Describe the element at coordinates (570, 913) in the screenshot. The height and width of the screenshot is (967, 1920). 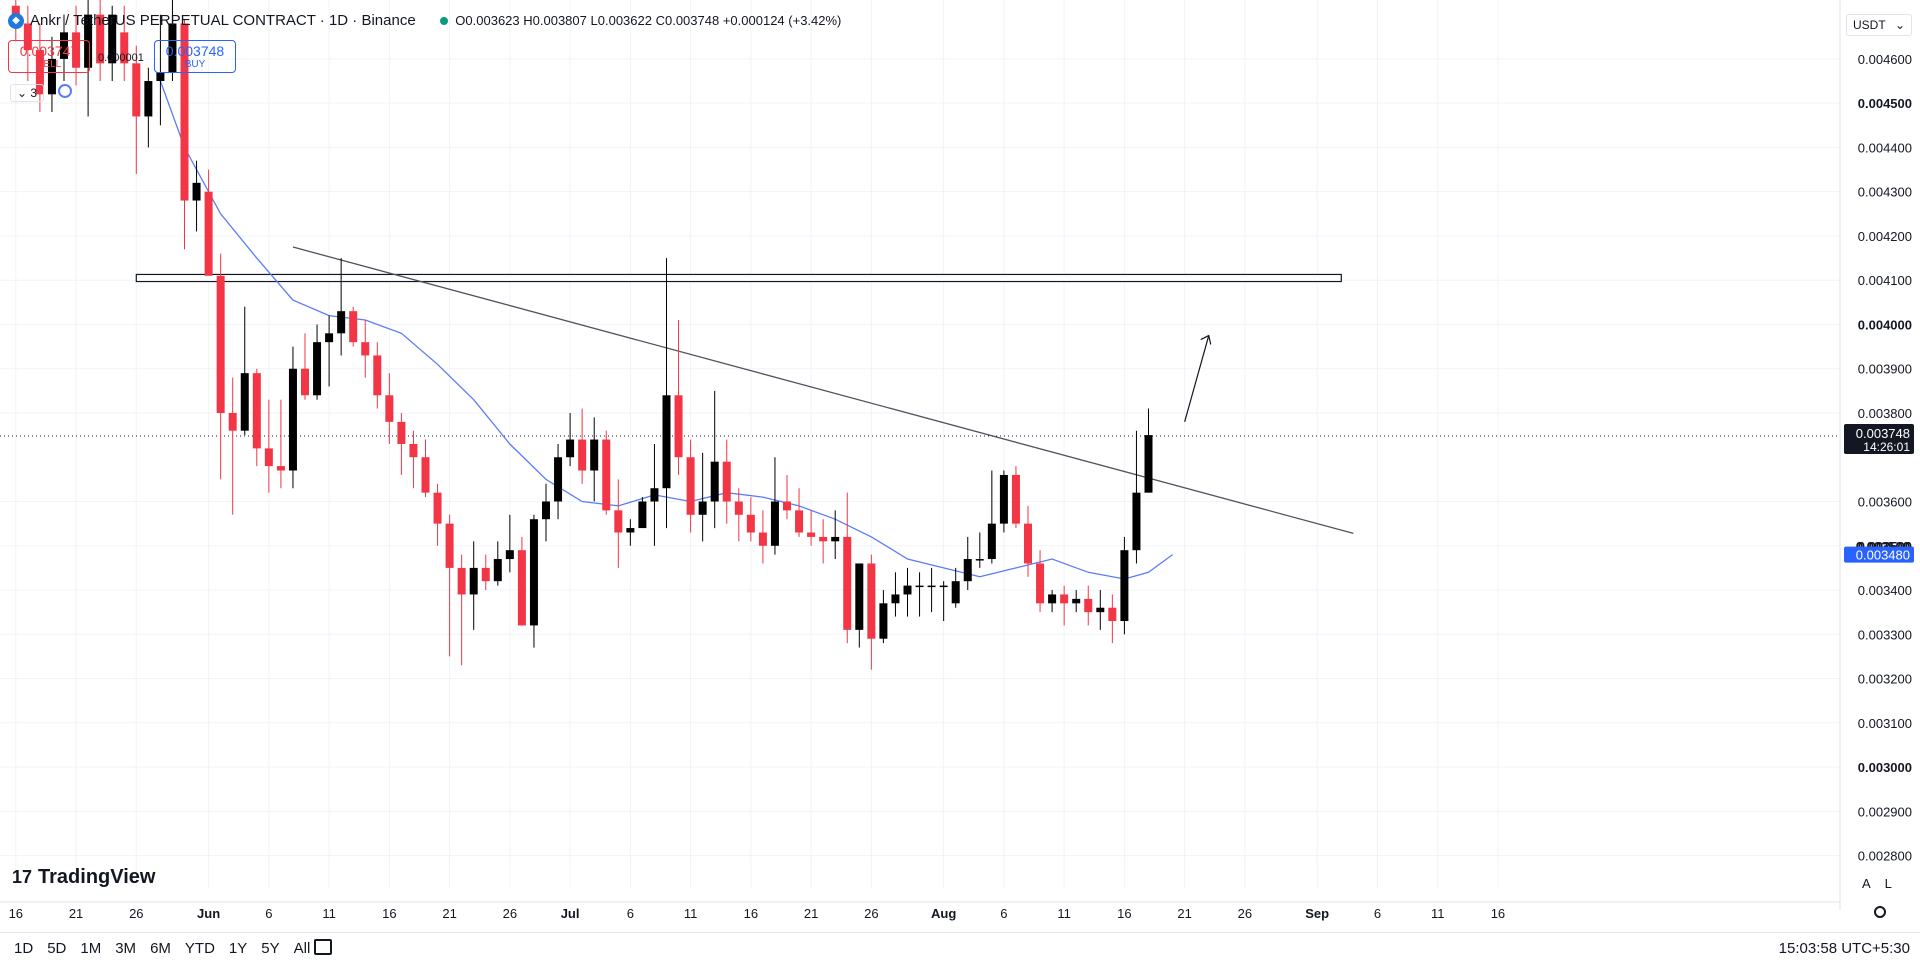
I see `time-tick-label: Jul` at that location.